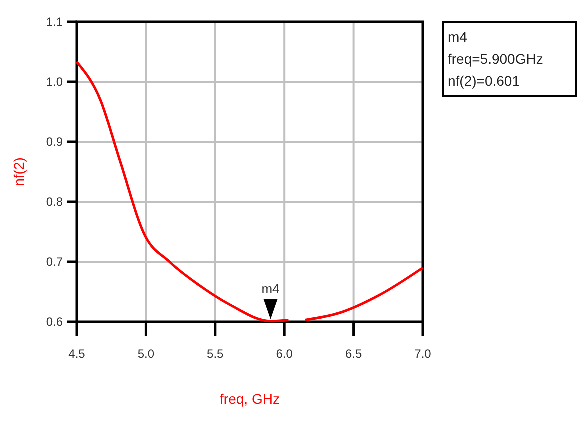 Image resolution: width=579 pixels, height=422 pixels. What do you see at coordinates (496, 59) in the screenshot?
I see `text: freq=5.900GHz` at bounding box center [496, 59].